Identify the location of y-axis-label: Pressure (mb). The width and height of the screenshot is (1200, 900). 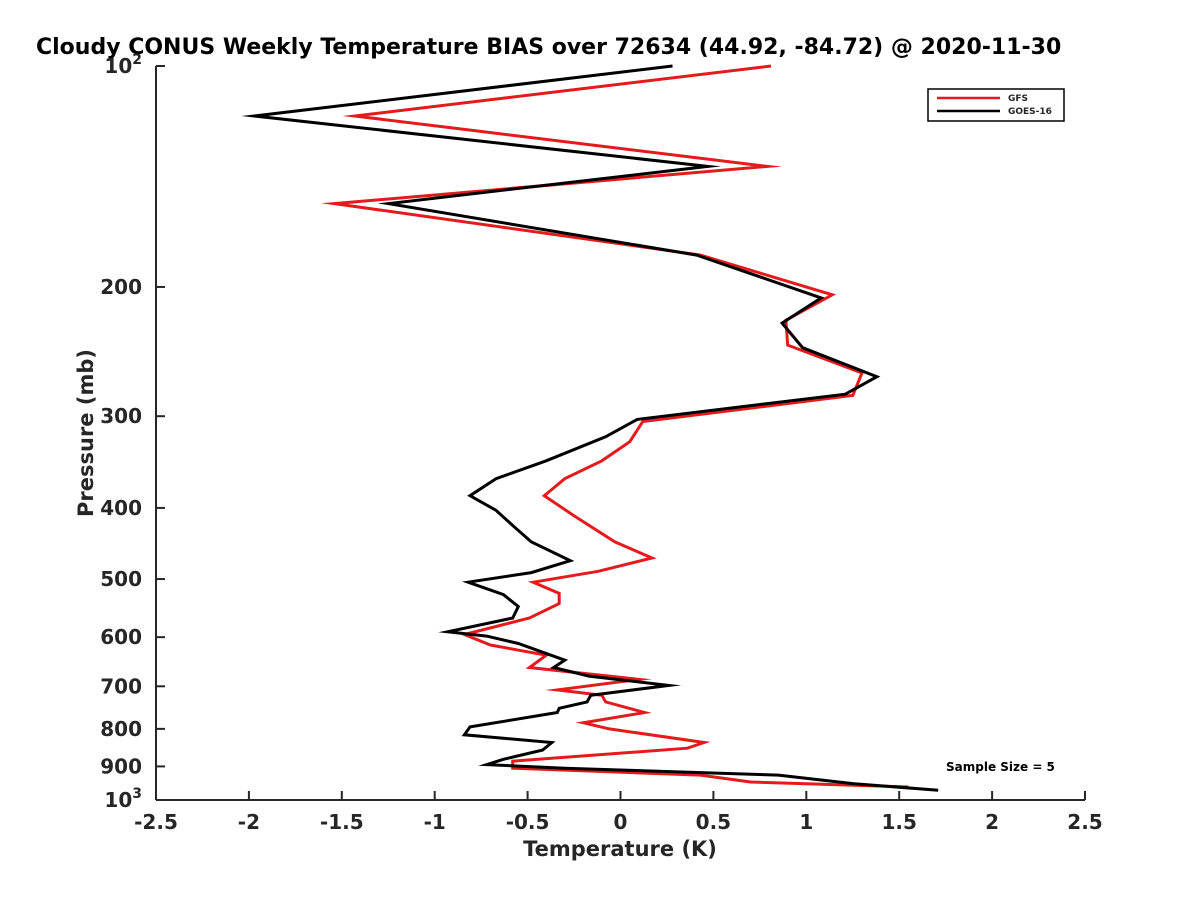
(86, 433).